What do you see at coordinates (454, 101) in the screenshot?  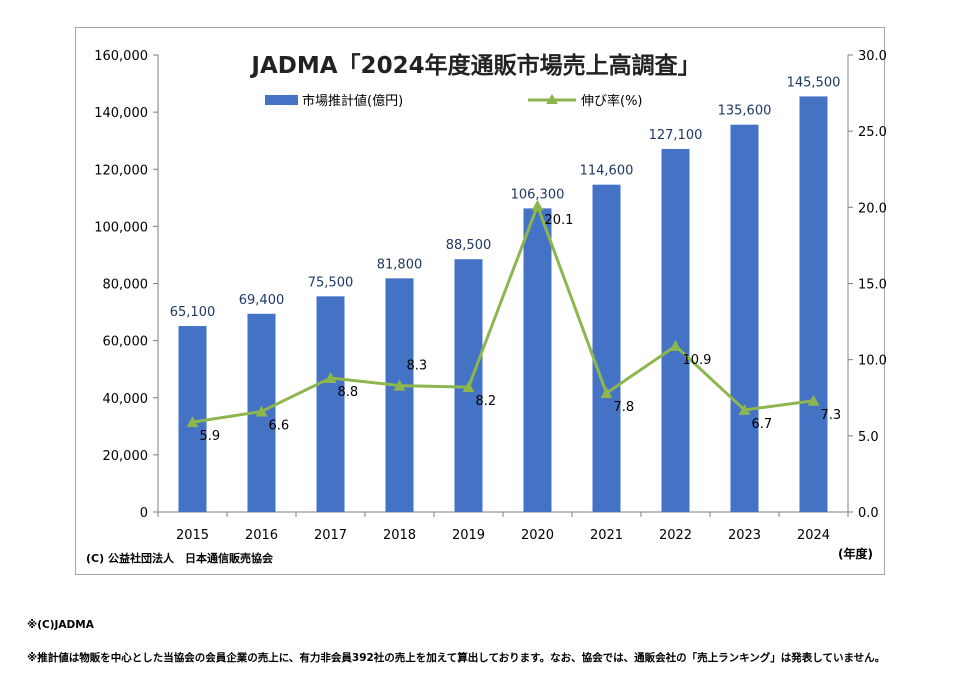 I see `legend: 市場推計値(億円) 伸び率(%)` at bounding box center [454, 101].